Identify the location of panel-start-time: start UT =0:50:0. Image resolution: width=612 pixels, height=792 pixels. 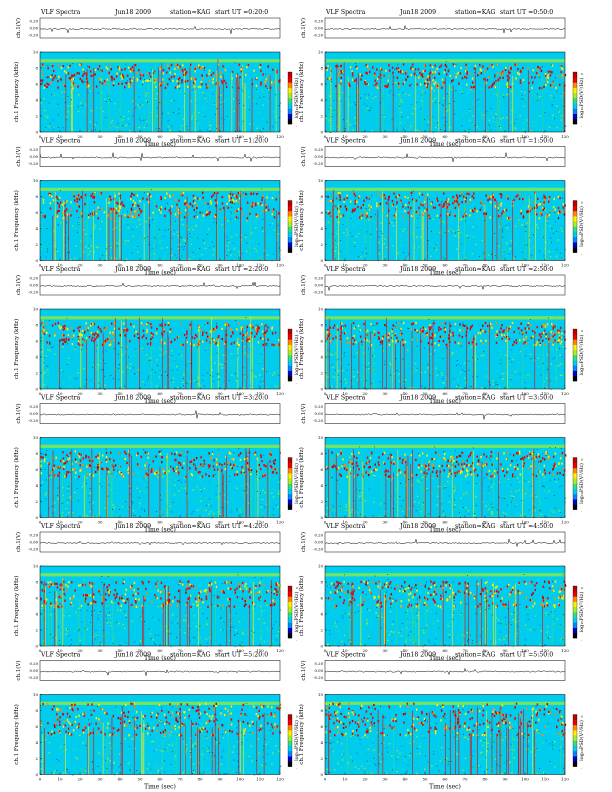
(526, 12).